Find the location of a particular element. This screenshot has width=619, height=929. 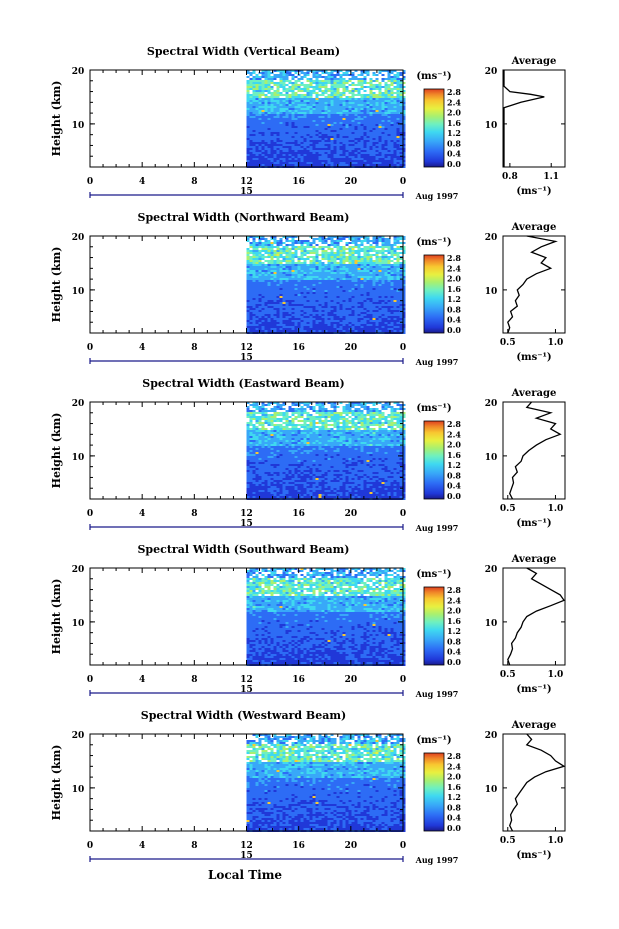

x-tick-label: 8 is located at coordinates (194, 514).